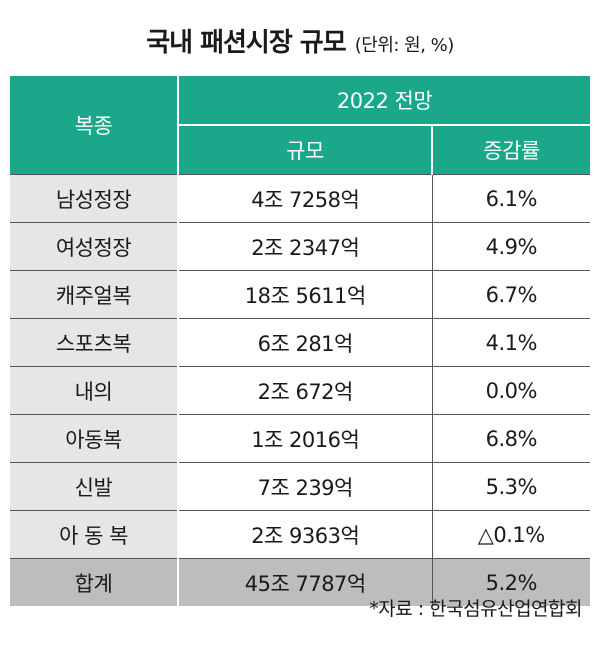  What do you see at coordinates (511, 294) in the screenshot?
I see `growth-cell: 6.7%` at bounding box center [511, 294].